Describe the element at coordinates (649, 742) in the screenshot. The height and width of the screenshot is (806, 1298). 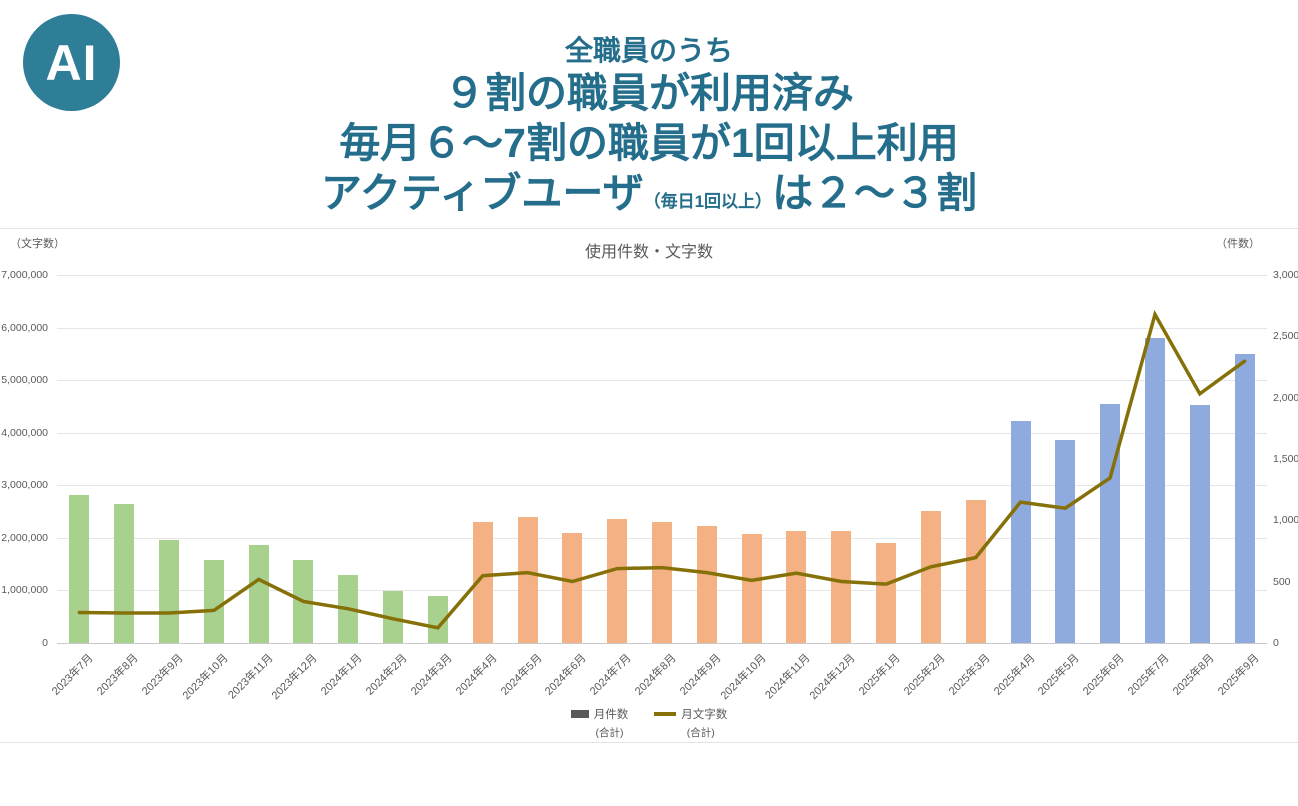
I see `chart-bottom-divider` at that location.